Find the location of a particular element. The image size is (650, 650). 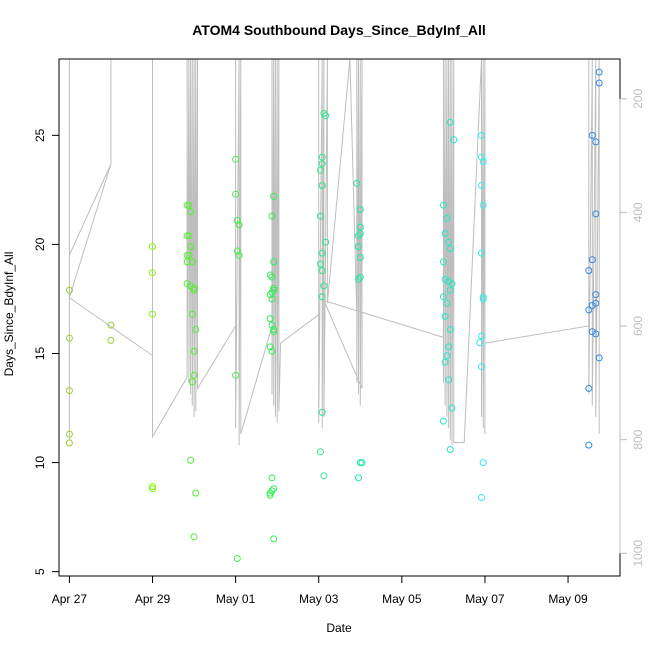

right-y-axis: 200 400 600 800 1000 is located at coordinates (632, 327).